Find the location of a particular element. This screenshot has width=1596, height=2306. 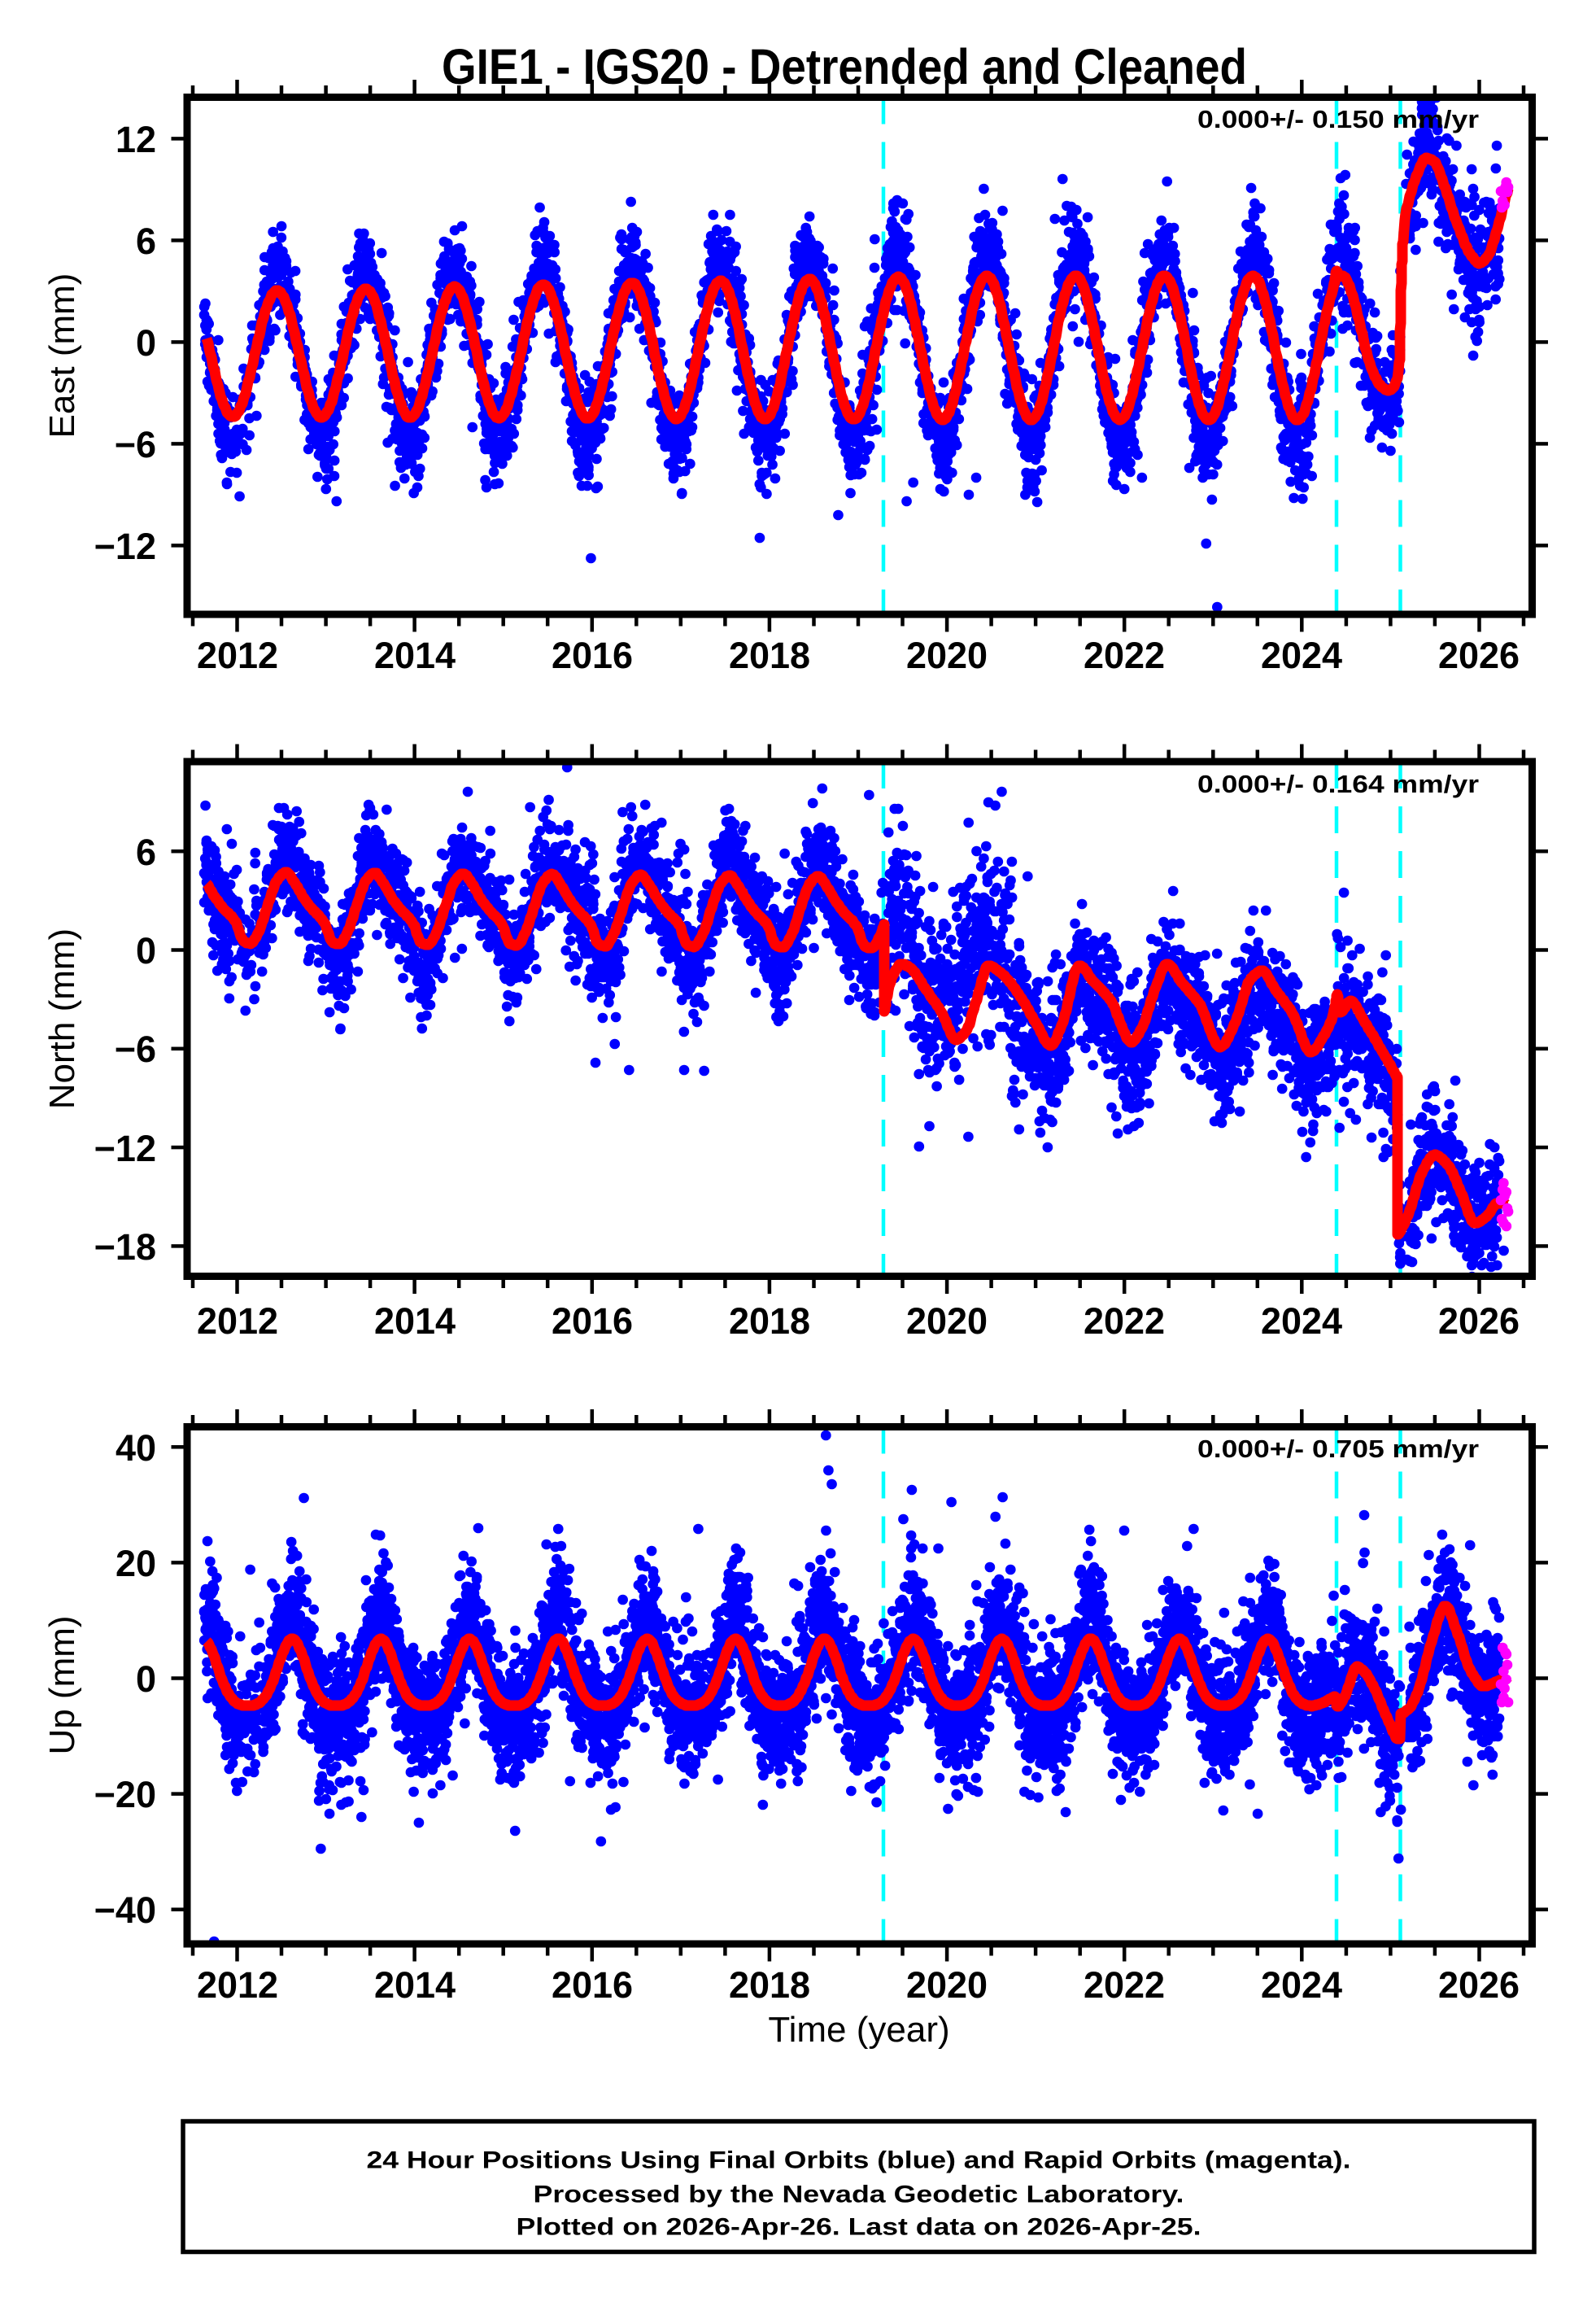

svg-text:GIE1 - IGS20 - Detrended and C: GIE1 - IGS20 - Detrended and Cleaned is located at coordinates (845, 66).